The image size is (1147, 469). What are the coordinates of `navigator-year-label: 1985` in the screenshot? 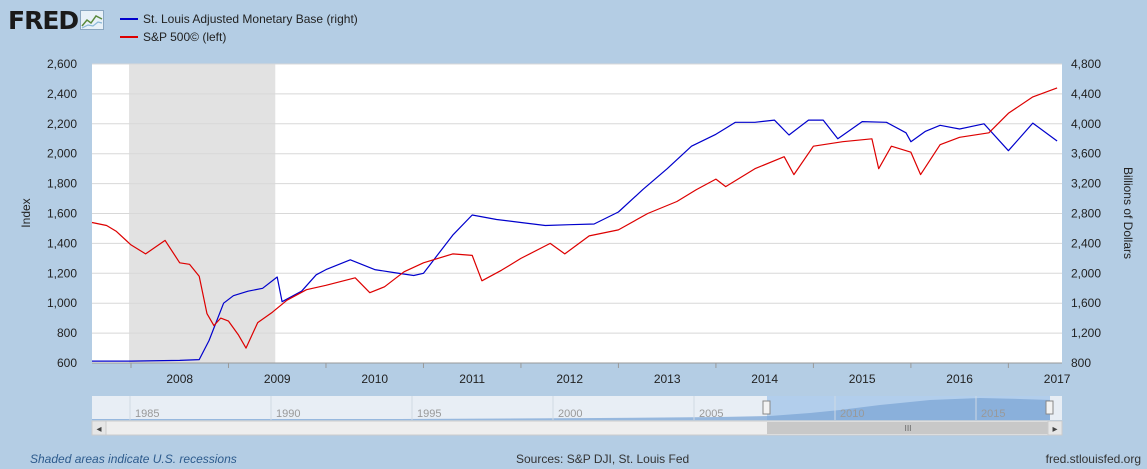 It's located at (147, 414).